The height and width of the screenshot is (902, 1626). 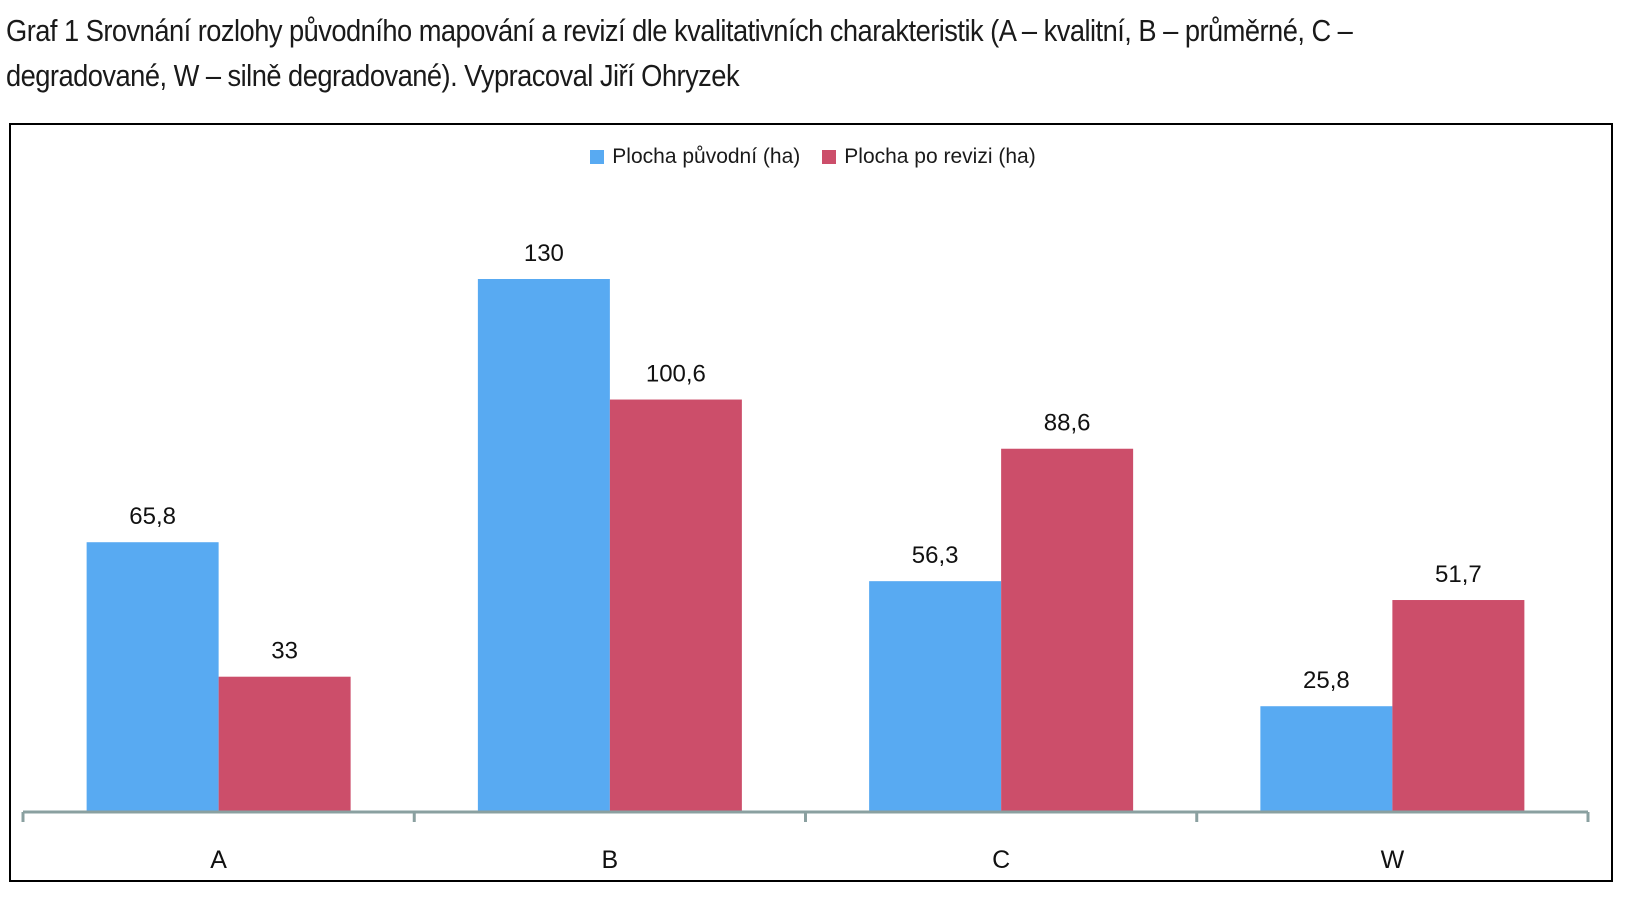 What do you see at coordinates (935, 555) in the screenshot?
I see `data-label-C-series-1: 56,3` at bounding box center [935, 555].